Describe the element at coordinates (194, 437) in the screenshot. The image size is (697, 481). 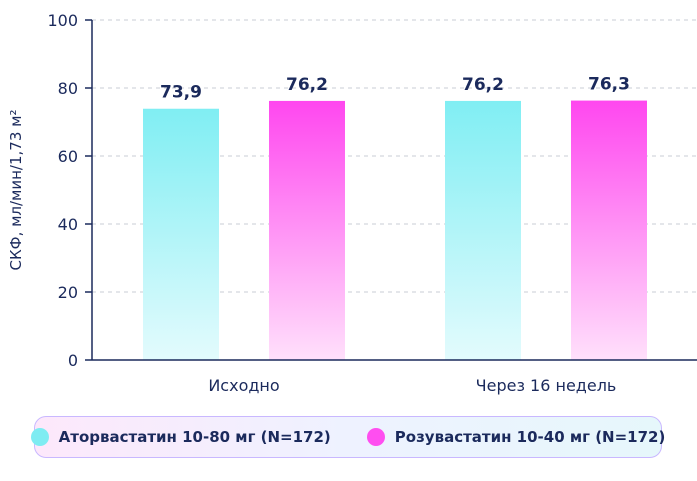
I see `legend-label-atorvastatin: Аторвастатин 10-80 мг (N=172)` at that location.